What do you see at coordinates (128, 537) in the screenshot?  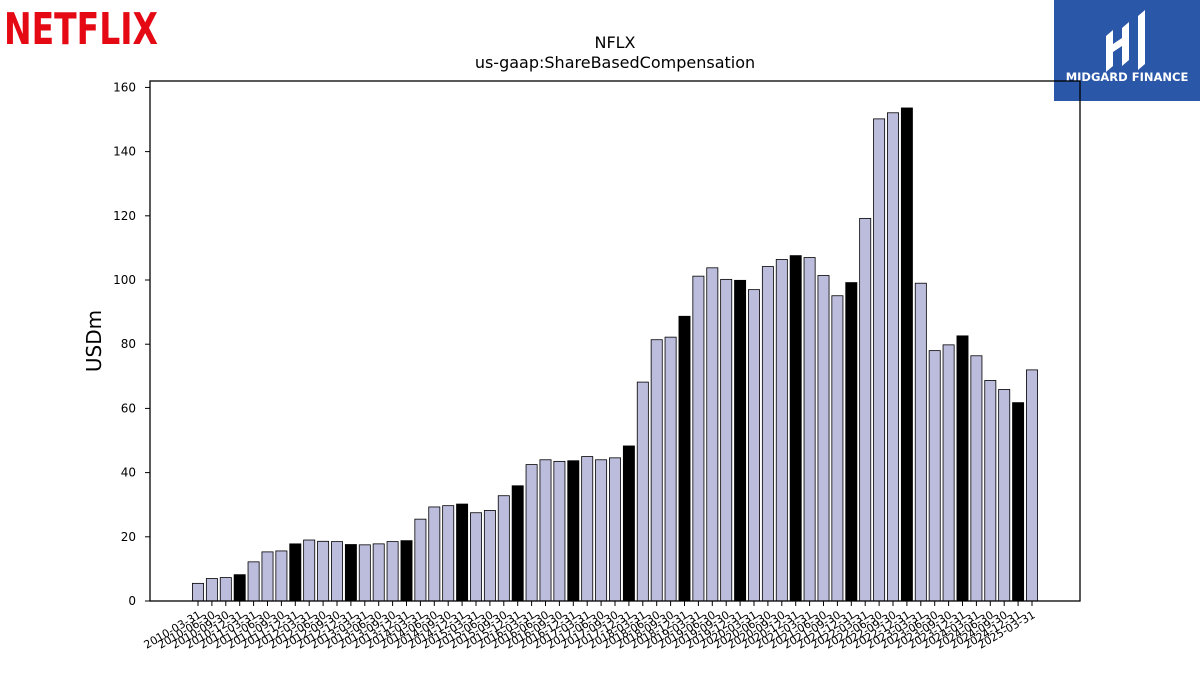 I see `y-tick-label: 20` at bounding box center [128, 537].